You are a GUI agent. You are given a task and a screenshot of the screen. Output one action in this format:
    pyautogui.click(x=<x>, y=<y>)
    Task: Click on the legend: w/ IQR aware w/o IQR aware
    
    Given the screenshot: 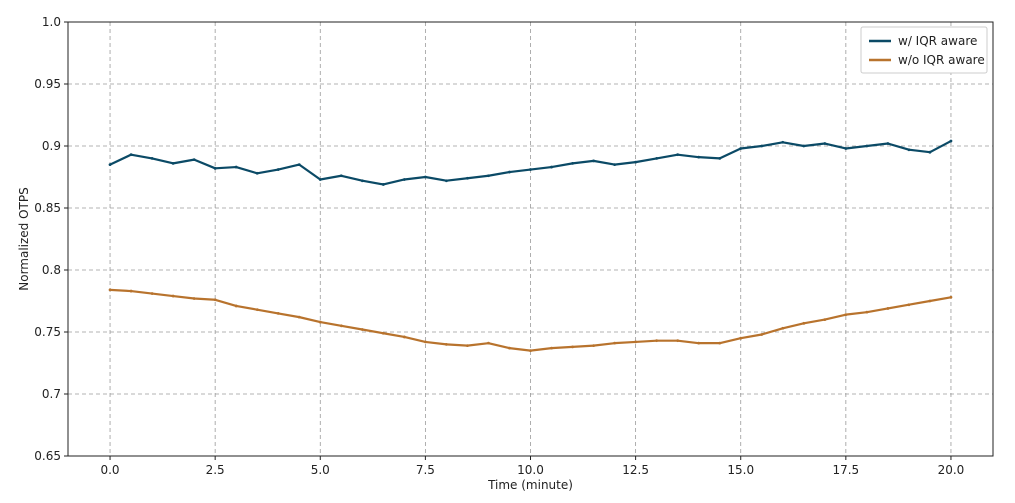 What is the action you would take?
    pyautogui.click(x=924, y=50)
    